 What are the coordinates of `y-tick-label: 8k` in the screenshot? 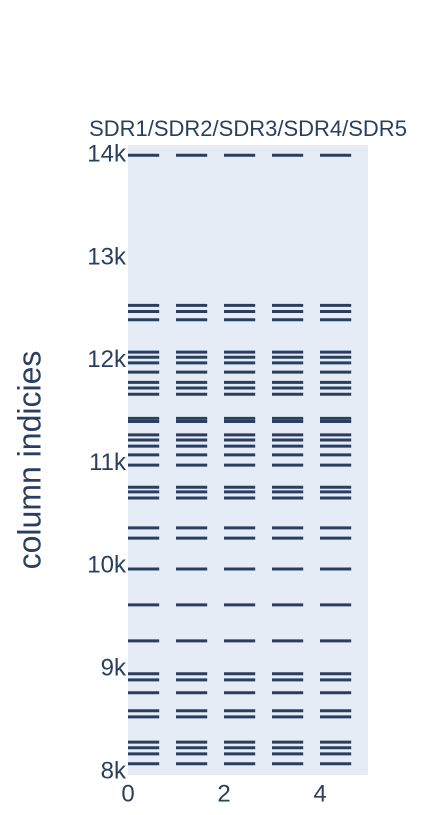 It's located at (114, 770).